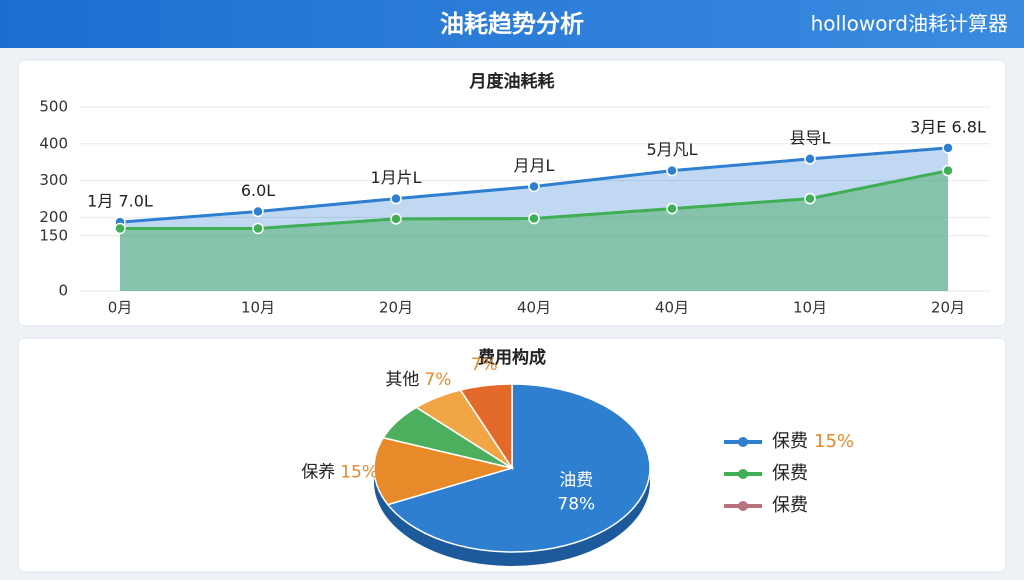 Image resolution: width=1024 pixels, height=580 pixels. I want to click on slice-label: 保养 15%, so click(339, 472).